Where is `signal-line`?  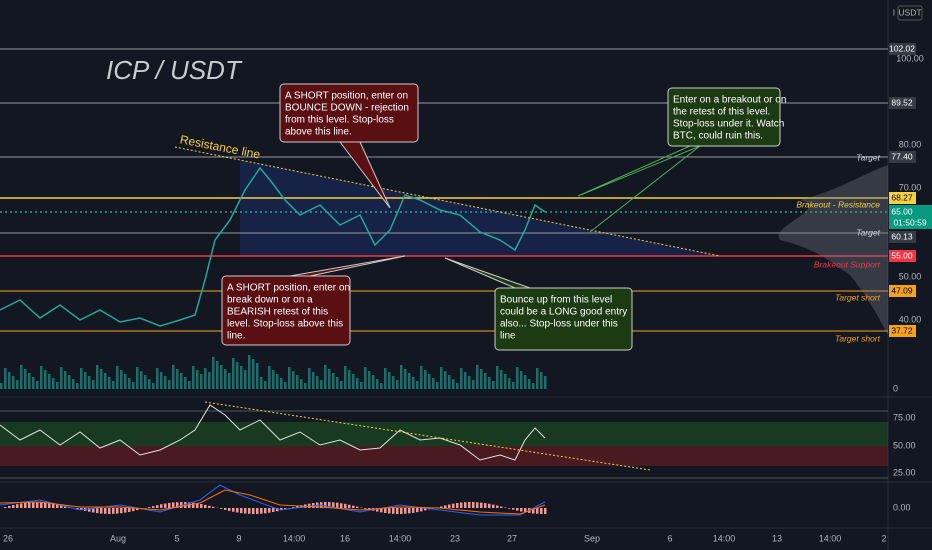
signal-line is located at coordinates (273, 502).